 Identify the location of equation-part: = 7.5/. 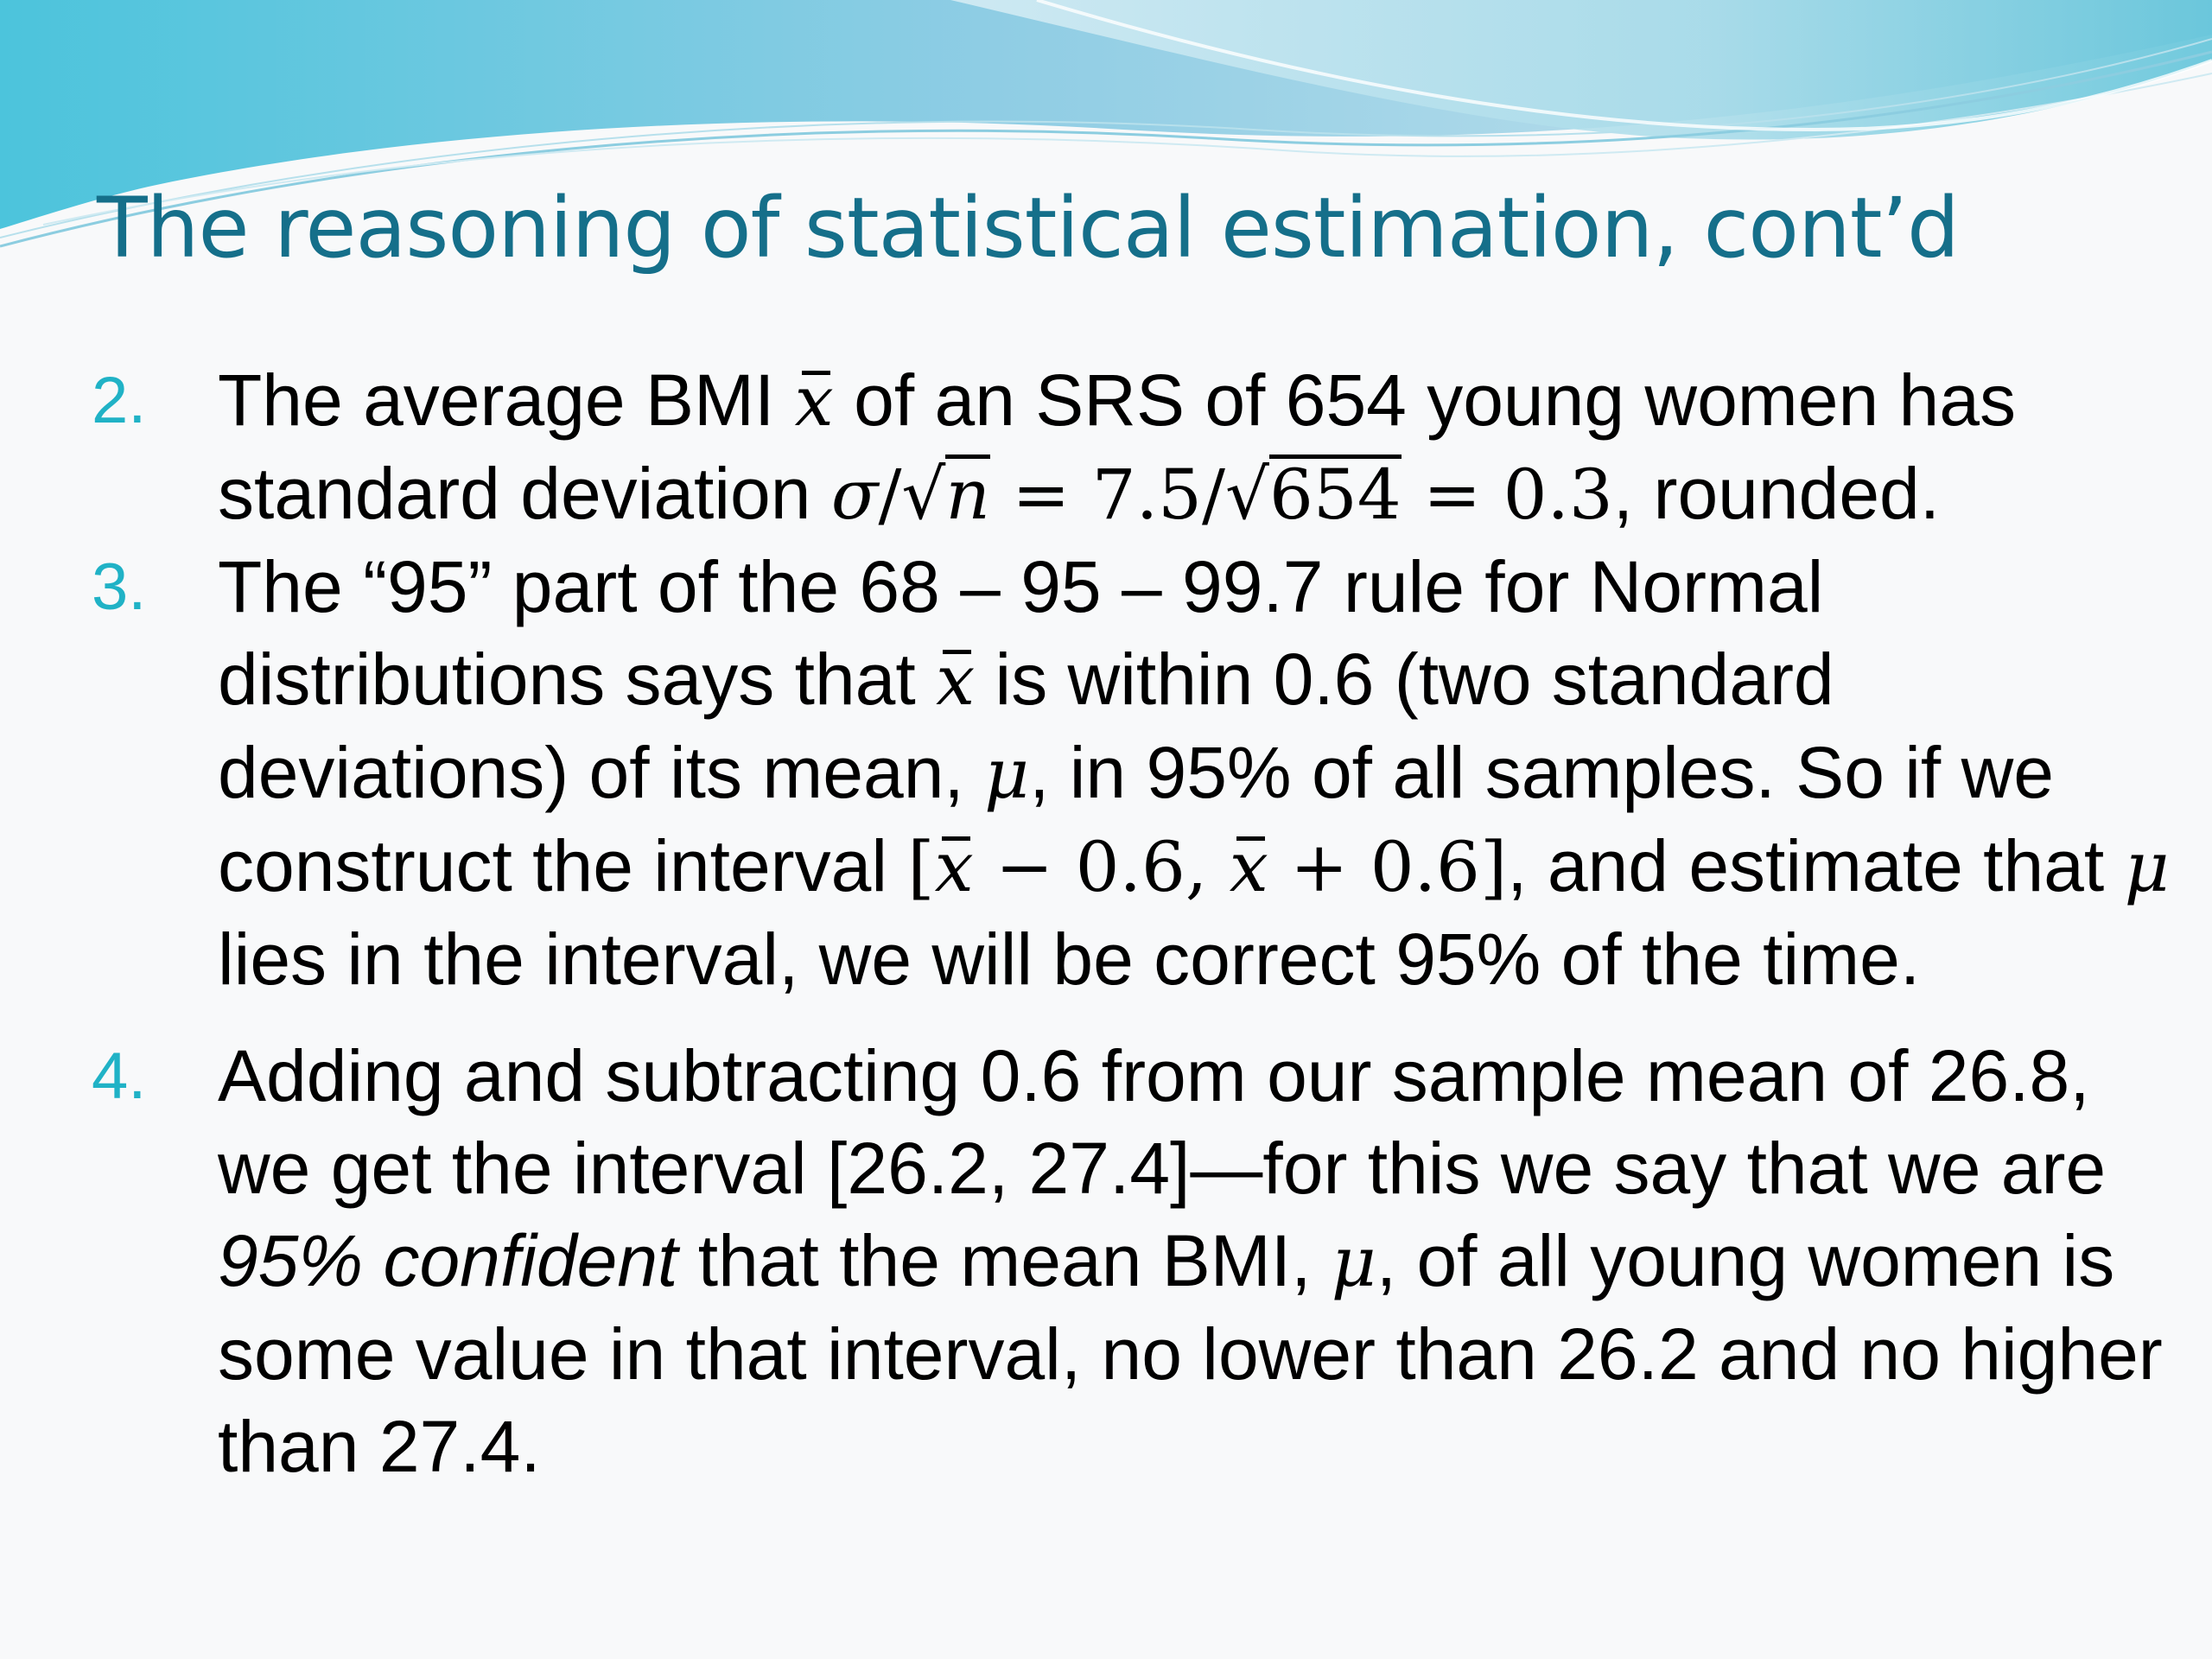
(1107, 494).